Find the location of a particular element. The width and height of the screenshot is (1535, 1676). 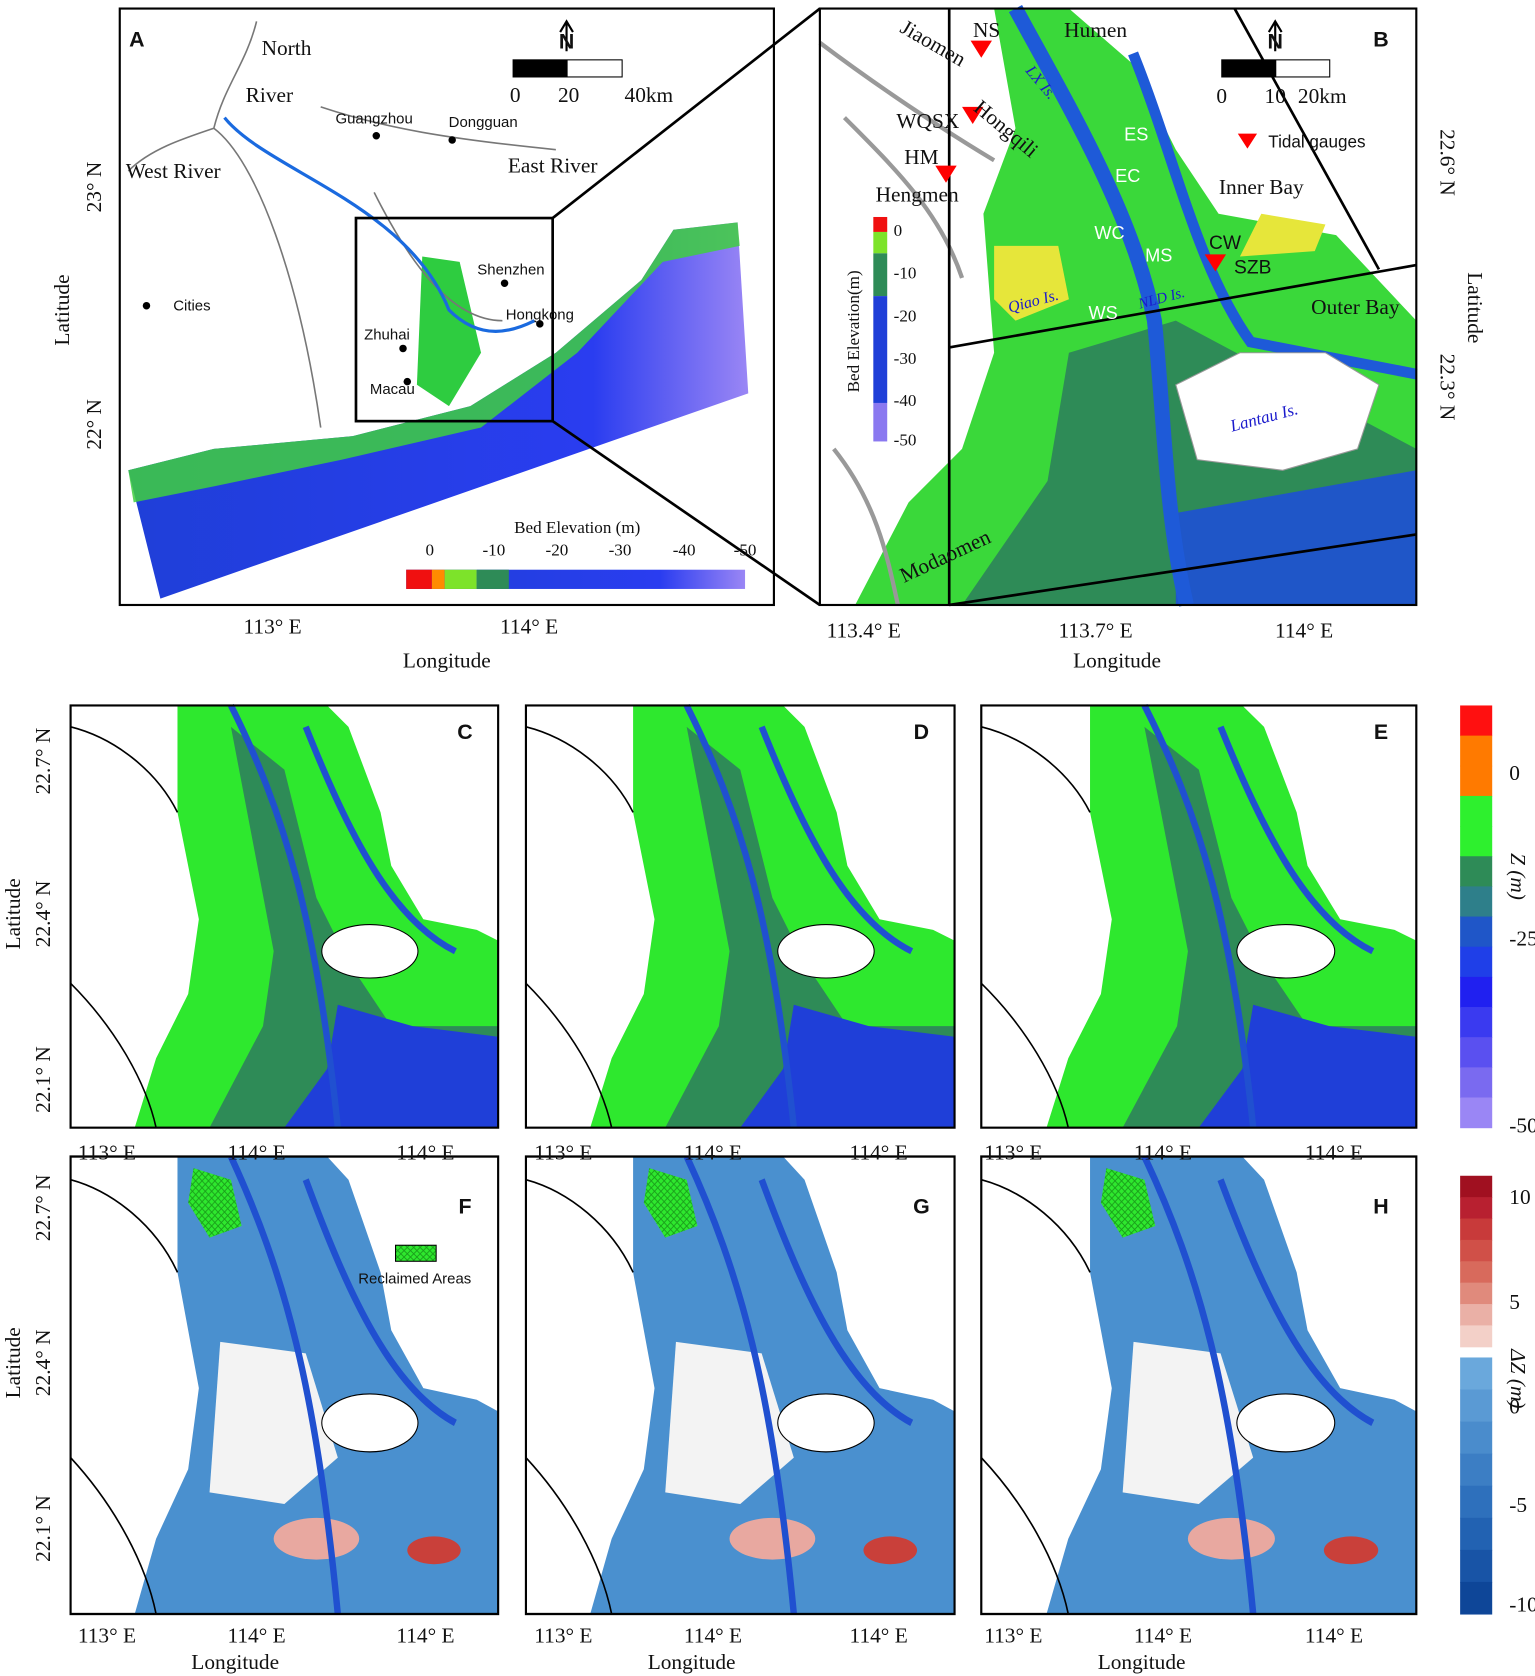

panel-label: G is located at coordinates (921, 1206).